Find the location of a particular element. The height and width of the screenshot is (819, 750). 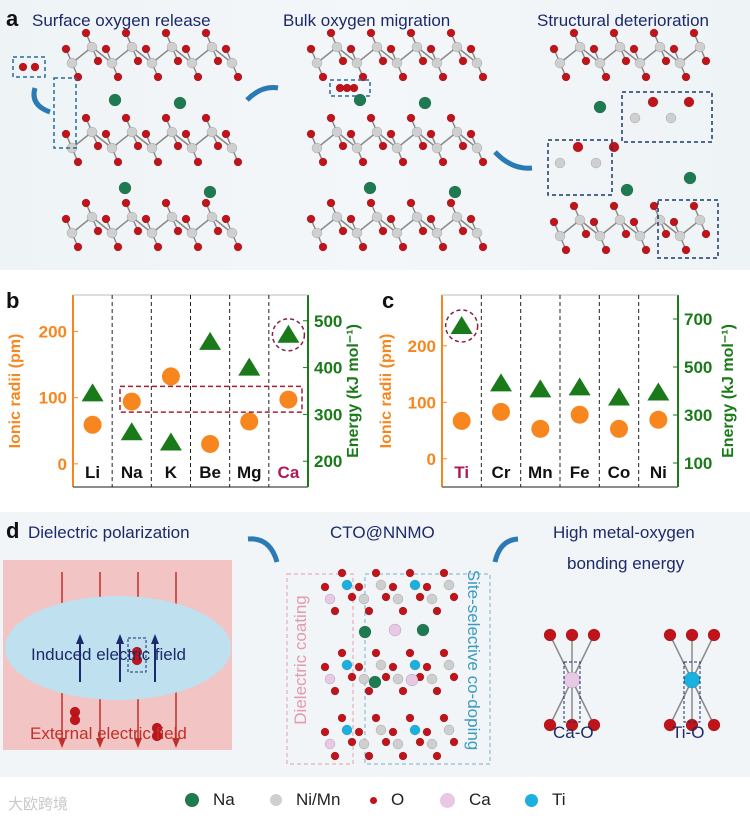

left-axis-label: Ionic radii (pm) is located at coordinates (15, 391).